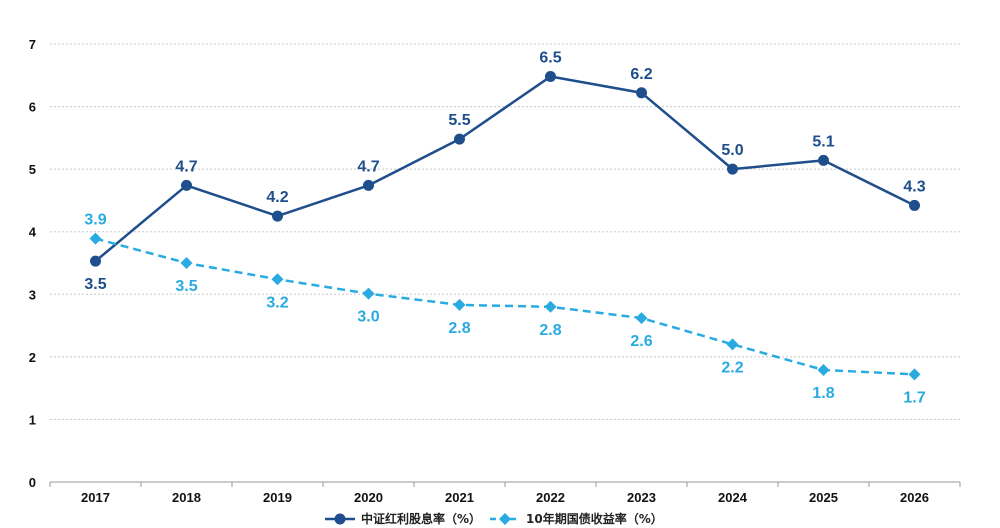 This screenshot has width=1000, height=528. Describe the element at coordinates (914, 497) in the screenshot. I see `x-tick-label: 2026` at that location.